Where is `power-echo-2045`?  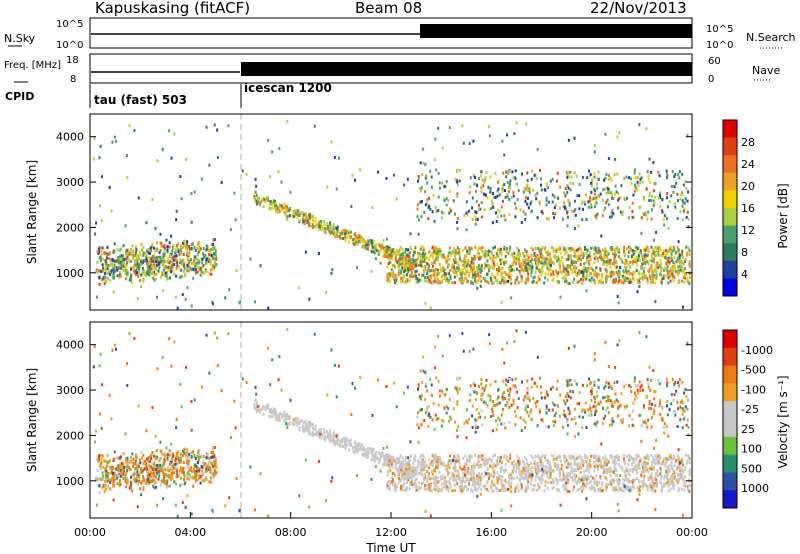 power-echo-2045 is located at coordinates (526, 256).